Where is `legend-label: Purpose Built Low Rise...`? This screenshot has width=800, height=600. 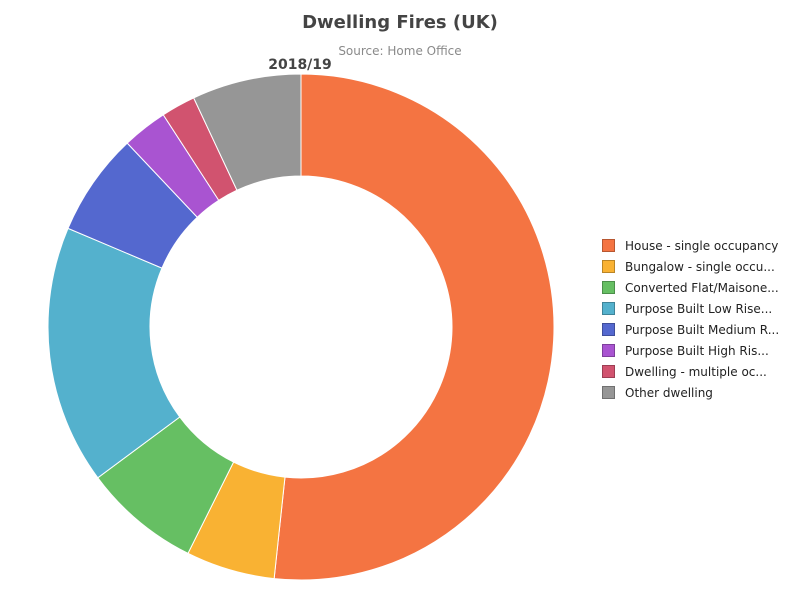 legend-label: Purpose Built Low Rise... is located at coordinates (699, 308).